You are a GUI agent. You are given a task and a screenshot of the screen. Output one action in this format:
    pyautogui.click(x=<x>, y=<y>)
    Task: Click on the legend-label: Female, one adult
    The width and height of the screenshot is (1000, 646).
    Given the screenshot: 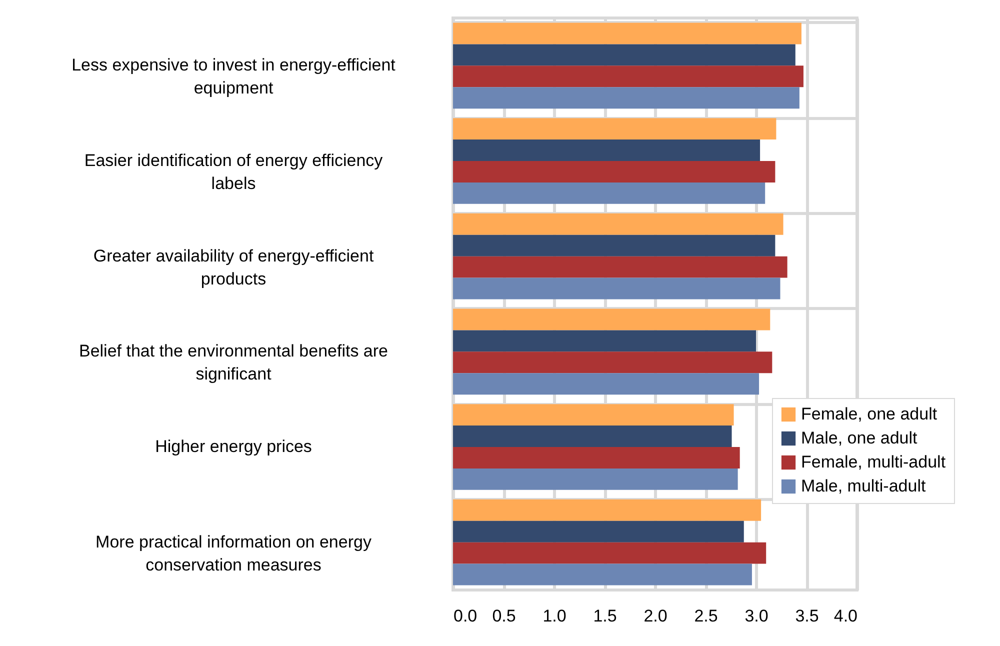 What is the action you would take?
    pyautogui.click(x=869, y=414)
    